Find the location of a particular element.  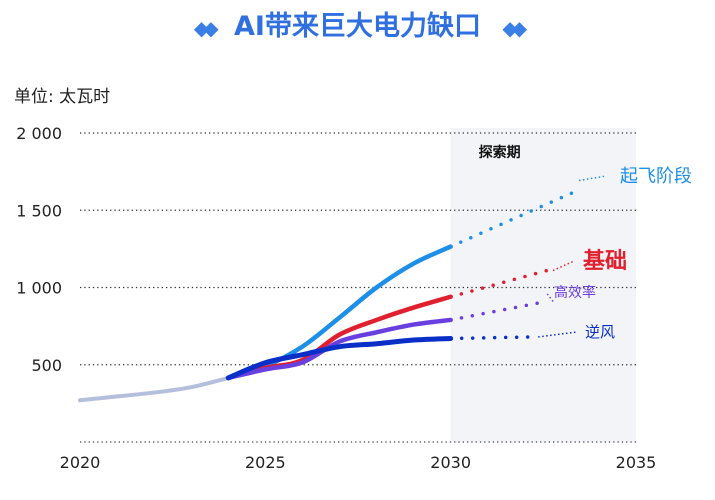

x-tick-label: 2030 is located at coordinates (450, 462).